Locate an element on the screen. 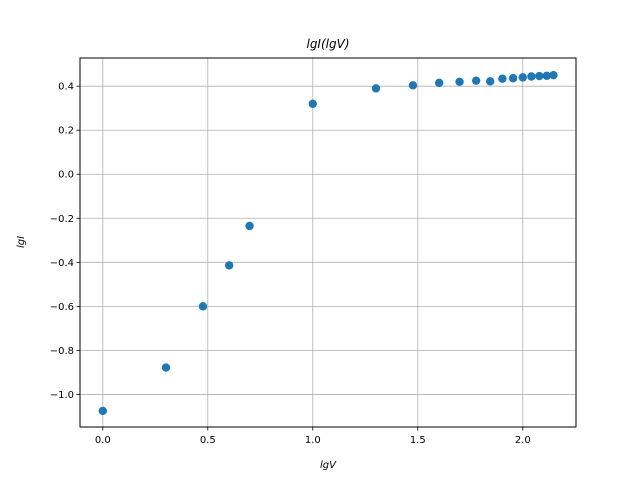  x-tick-label: 0.5 is located at coordinates (208, 440).